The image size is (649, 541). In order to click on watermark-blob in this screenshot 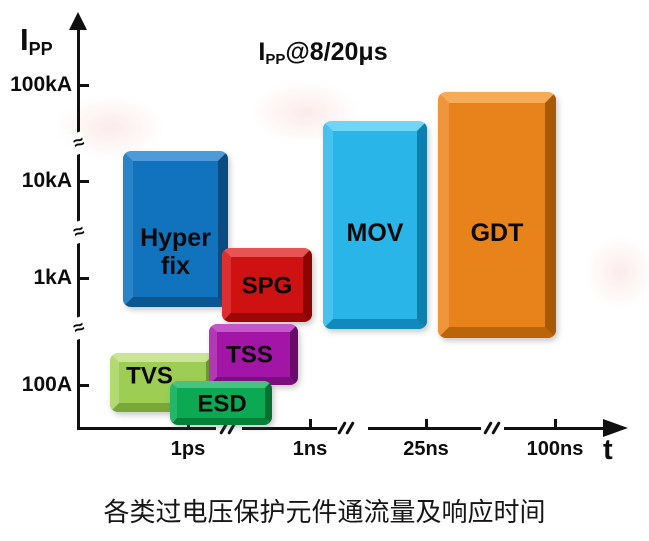, I will do `click(617, 272)`.